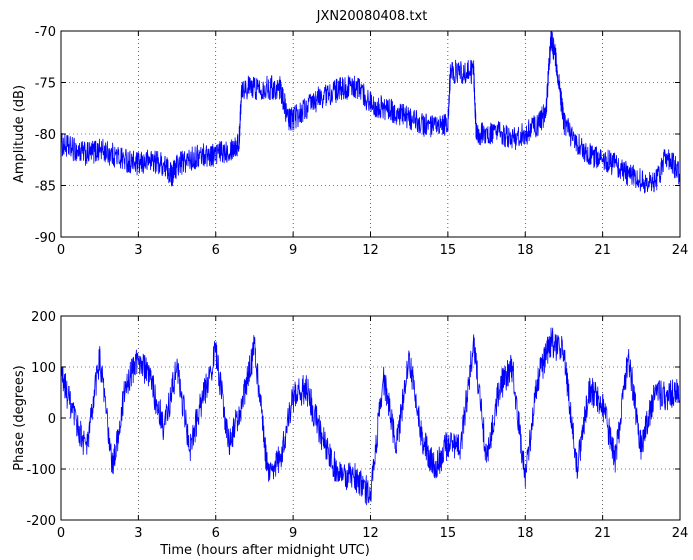 This screenshot has width=693, height=560. I want to click on y-tick-label: -75, so click(45, 84).